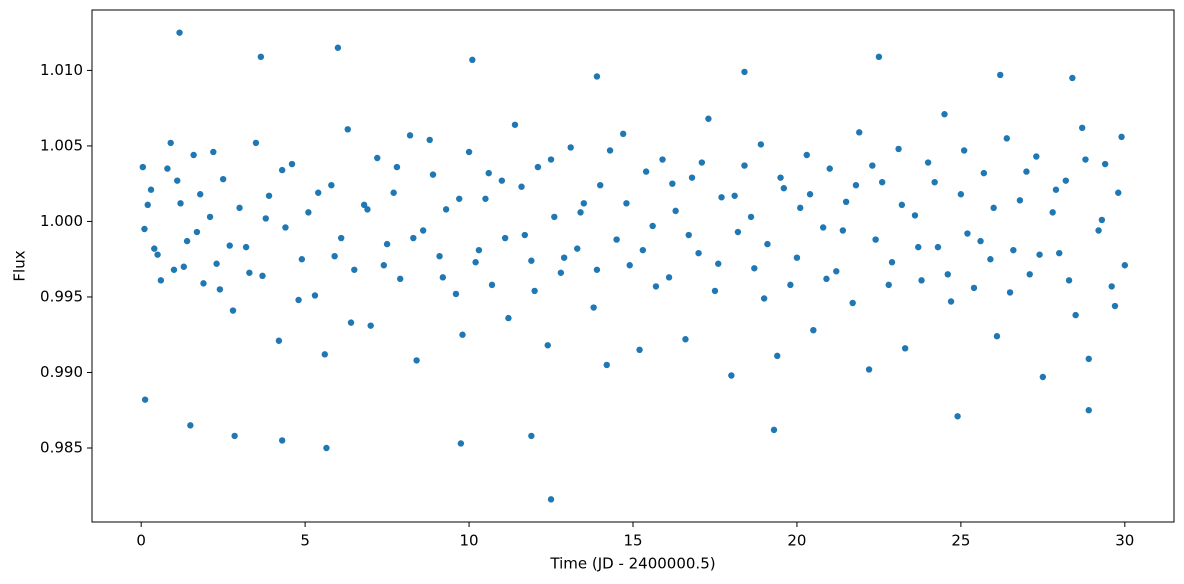 The image size is (1184, 584). I want to click on y-tick-label: 0.985, so click(61, 447).